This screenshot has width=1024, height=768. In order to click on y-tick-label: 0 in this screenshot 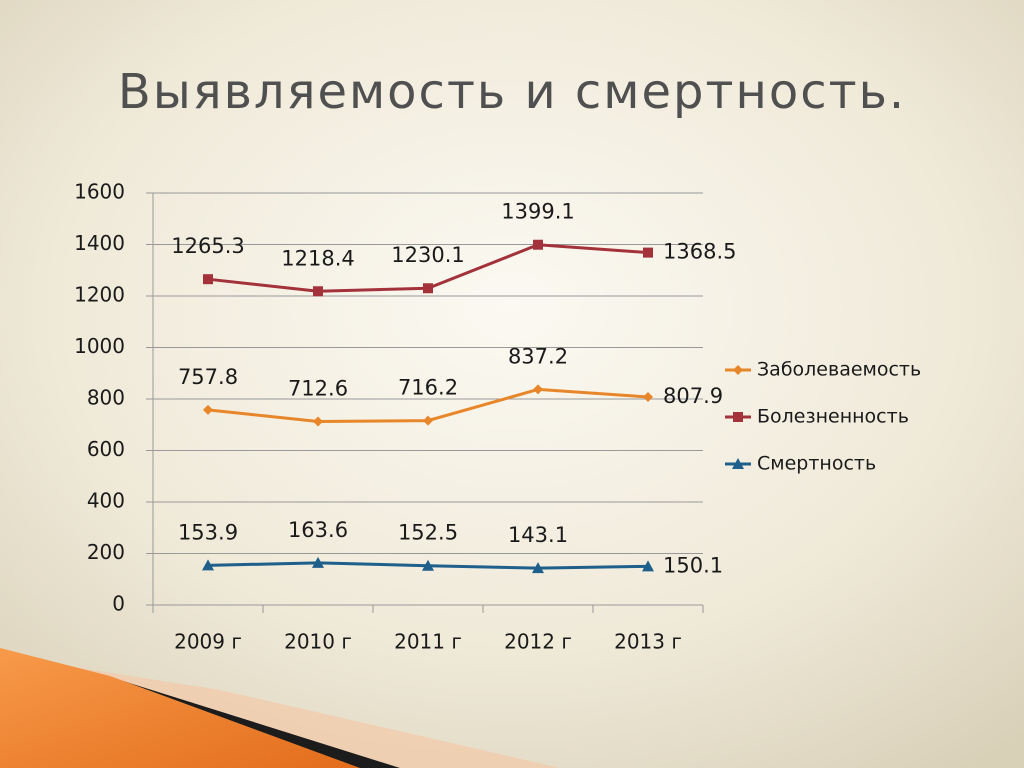, I will do `click(118, 604)`.